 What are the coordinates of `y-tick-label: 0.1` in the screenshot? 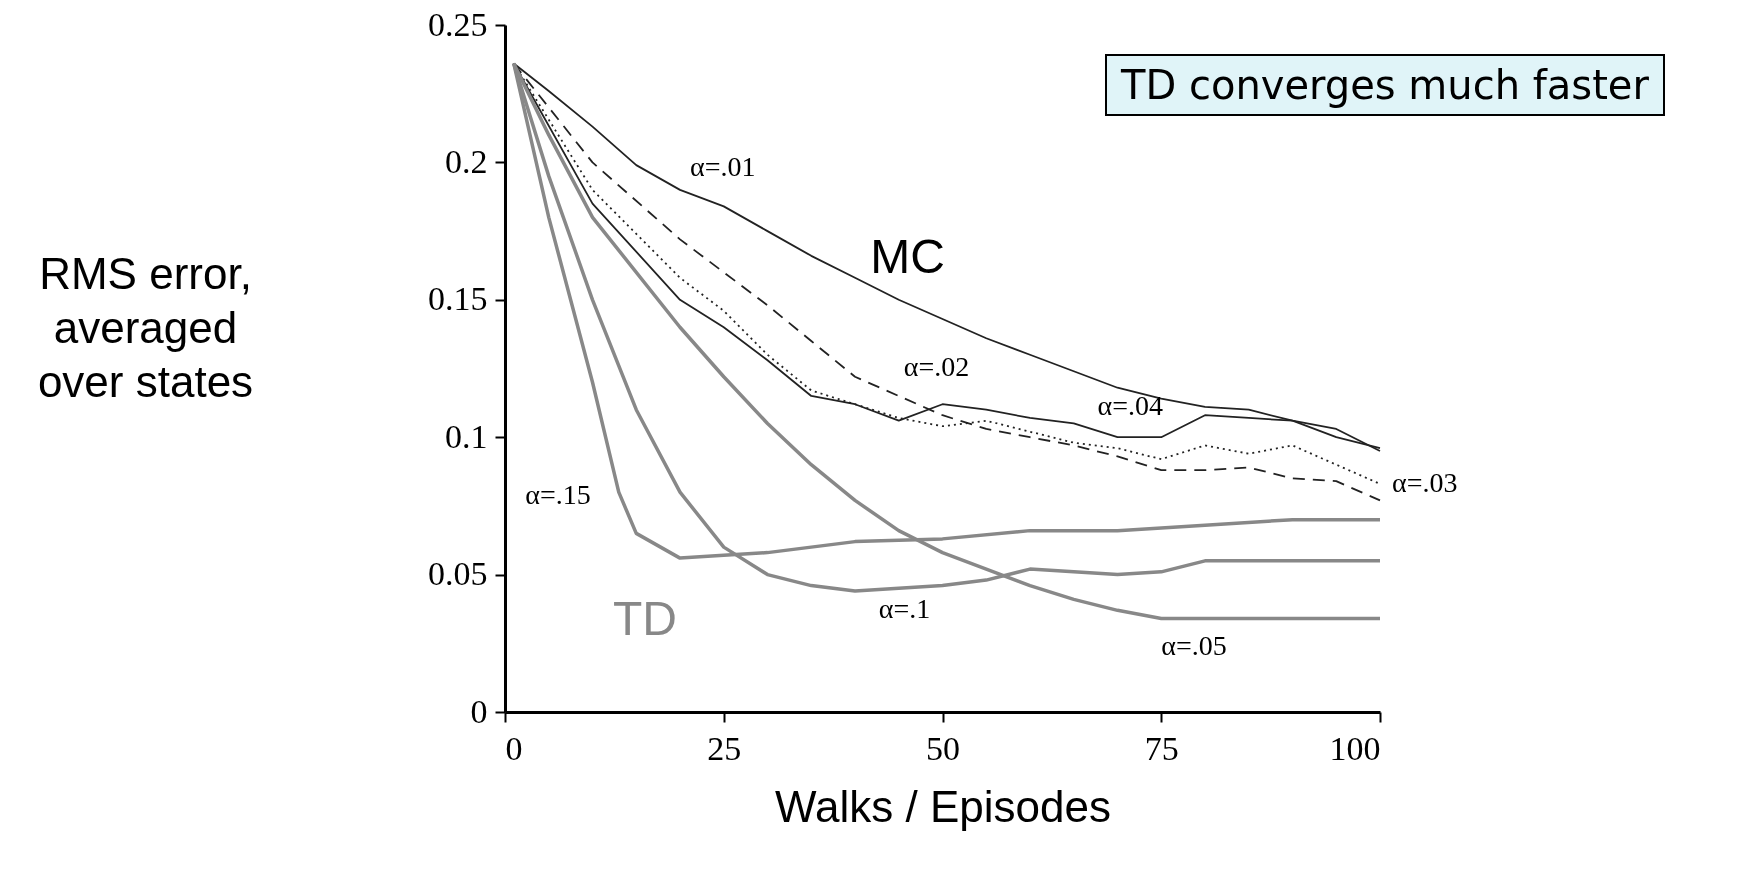 It's located at (466, 436).